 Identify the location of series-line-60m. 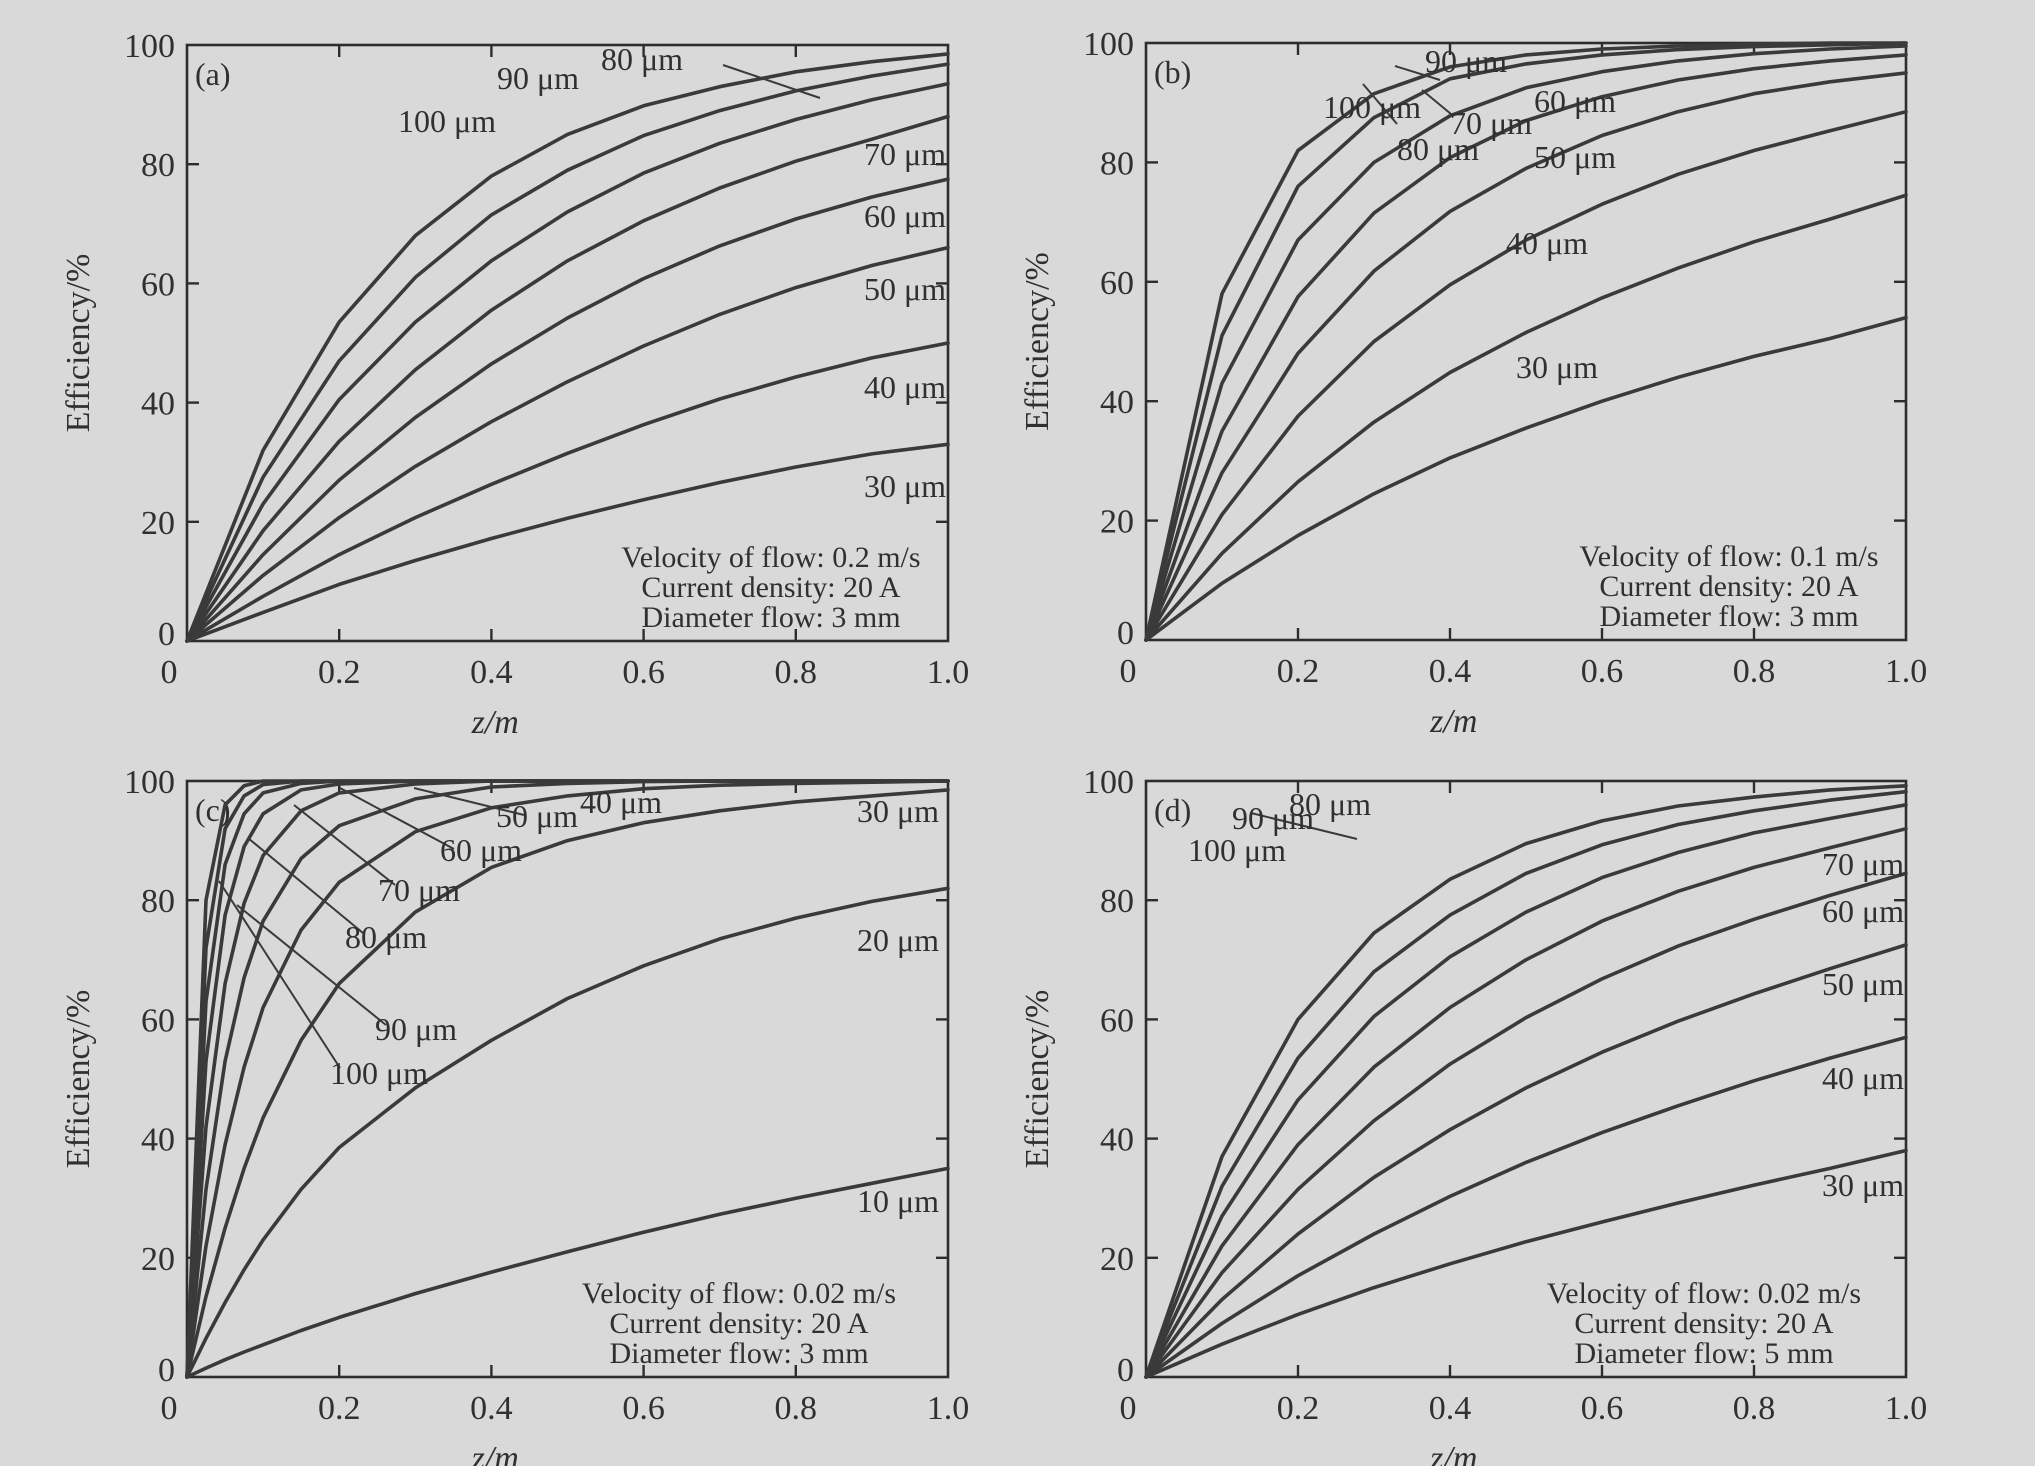
(1526, 356).